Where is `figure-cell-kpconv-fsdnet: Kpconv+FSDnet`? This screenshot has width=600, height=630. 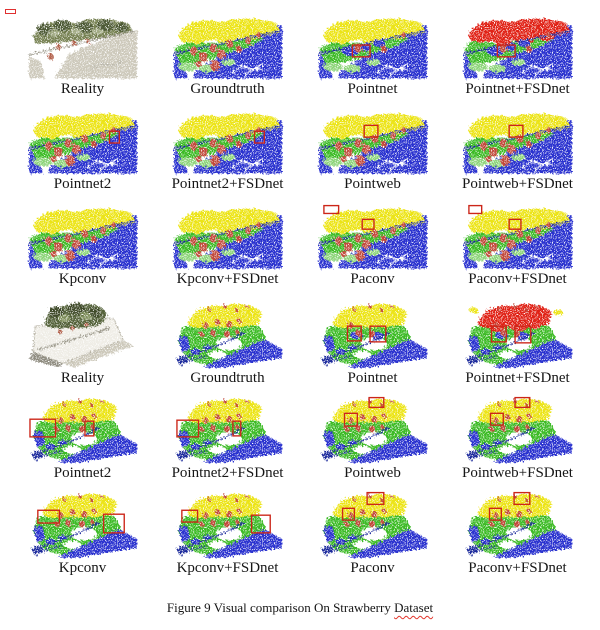
figure-cell-kpconv-fsdnet: Kpconv+FSDnet is located at coordinates (227, 249).